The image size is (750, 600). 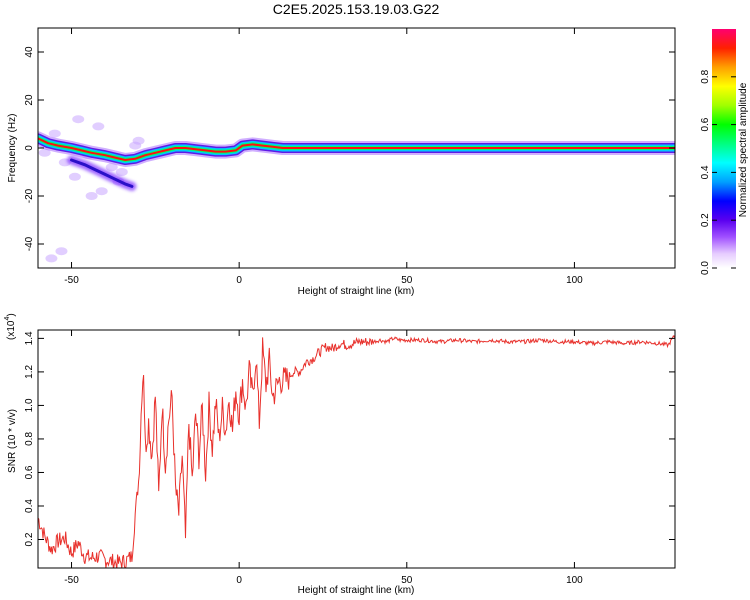 What do you see at coordinates (705, 220) in the screenshot?
I see `colorbar-tick-label: 0.2` at bounding box center [705, 220].